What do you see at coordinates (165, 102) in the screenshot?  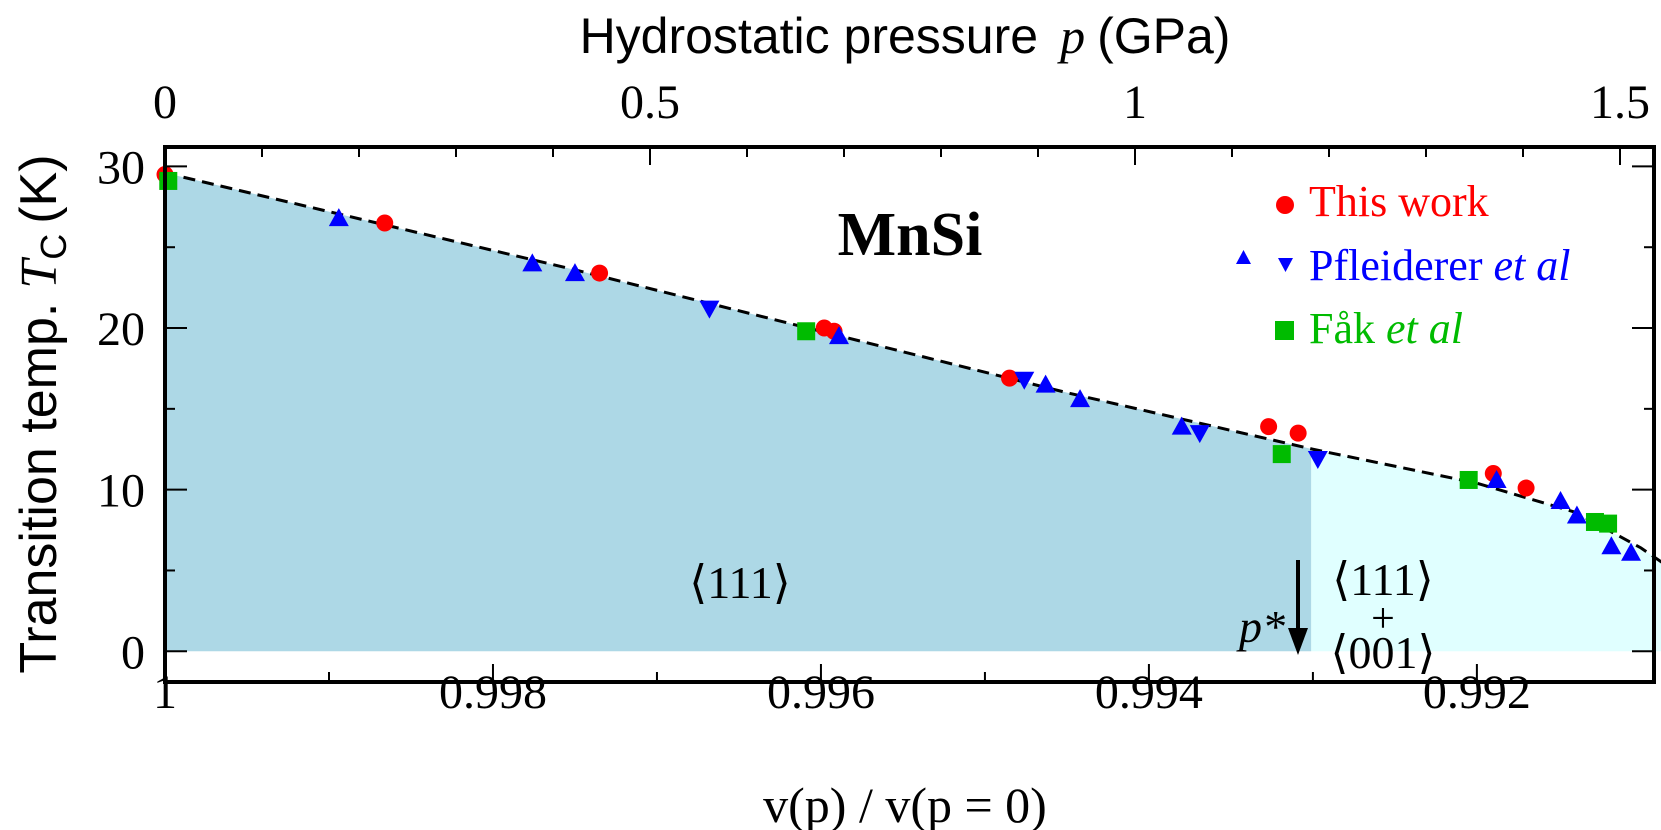 I see `top-tick-label: 0` at bounding box center [165, 102].